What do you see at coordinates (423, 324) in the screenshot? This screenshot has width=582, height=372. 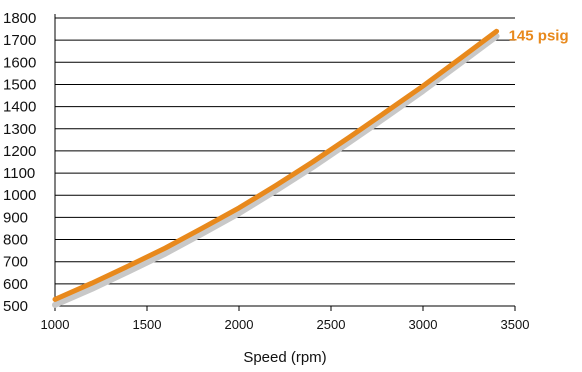 I see `x-tick-label-3000: 3000` at bounding box center [423, 324].